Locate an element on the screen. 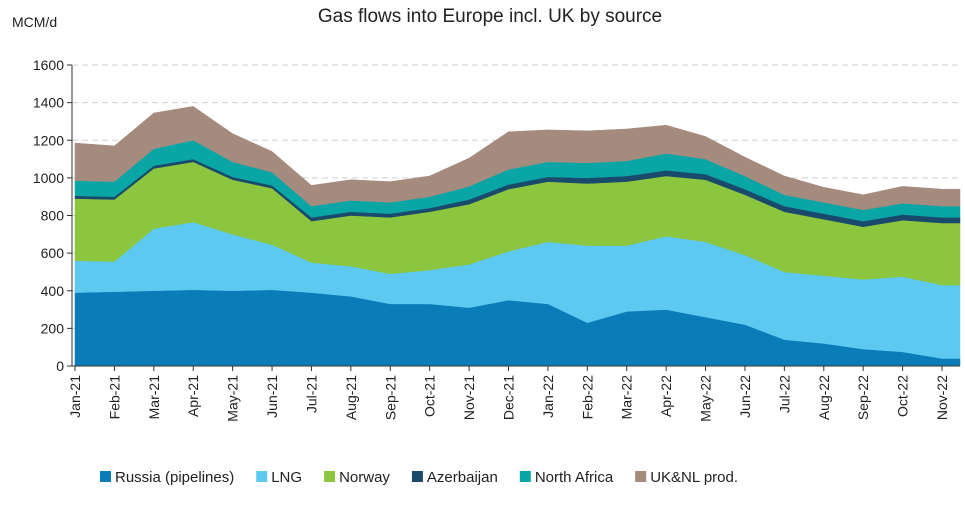 The width and height of the screenshot is (965, 509). x-tick-label: Feb-22 is located at coordinates (587, 397).